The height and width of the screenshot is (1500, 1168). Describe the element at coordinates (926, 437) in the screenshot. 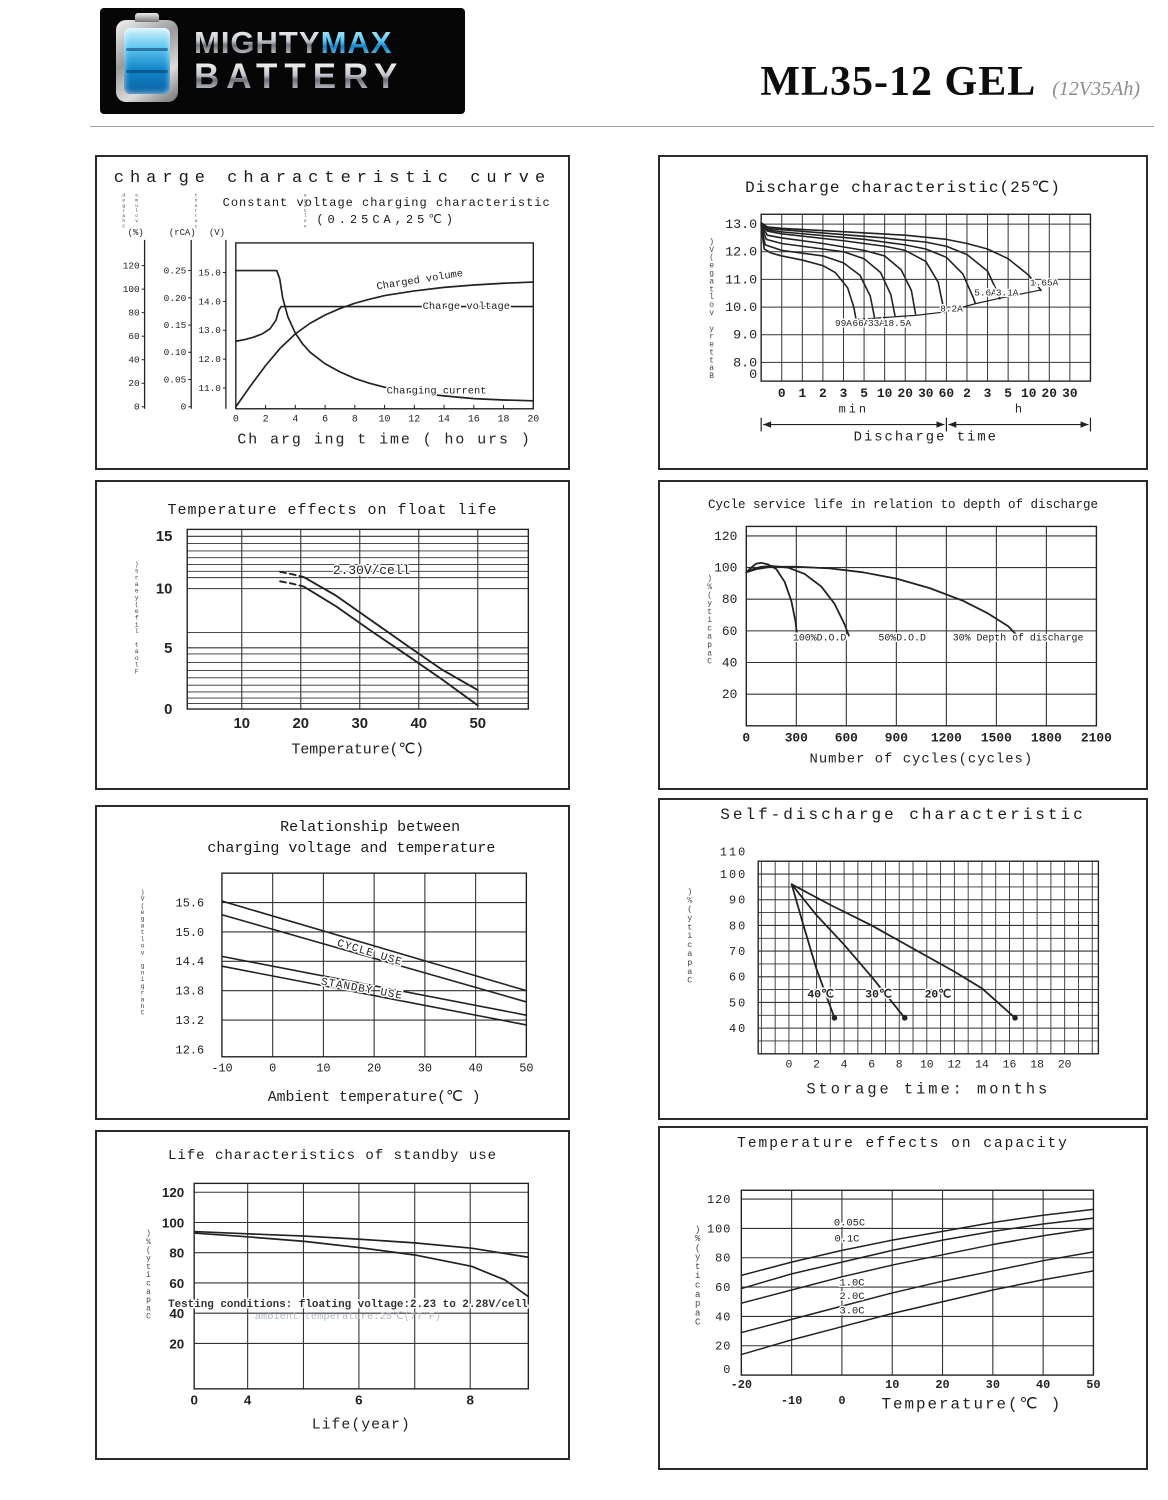

I see `svg-text: Discharge time` at that location.